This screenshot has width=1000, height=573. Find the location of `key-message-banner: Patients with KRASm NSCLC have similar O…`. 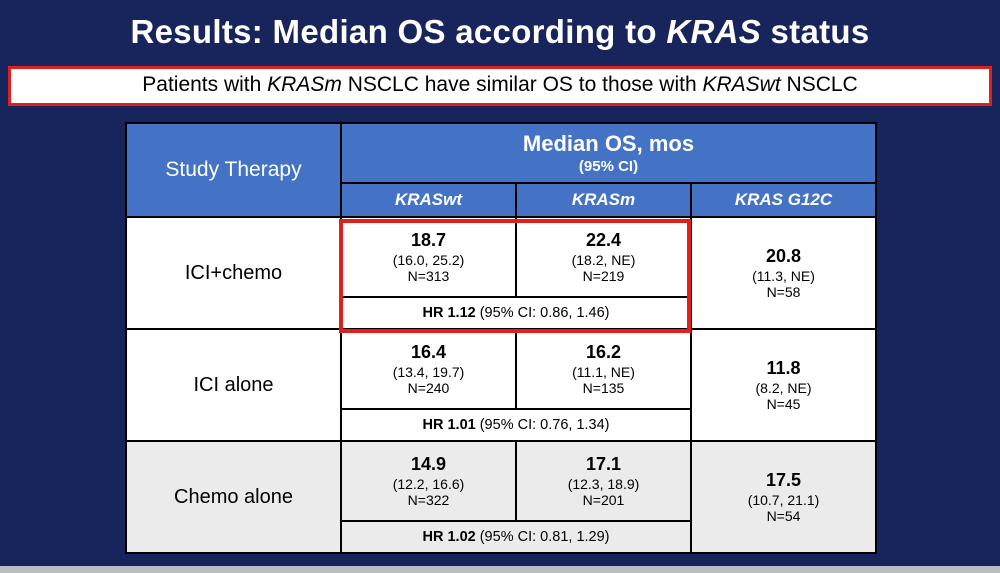

key-message-banner: Patients with KRASm NSCLC have similar O… is located at coordinates (500, 86).